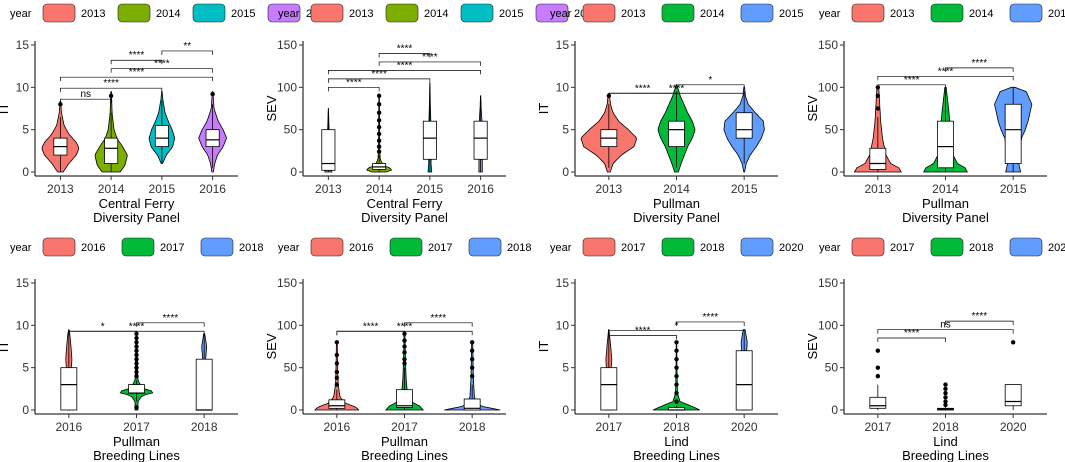  I want to click on box-2013, so click(878, 158).